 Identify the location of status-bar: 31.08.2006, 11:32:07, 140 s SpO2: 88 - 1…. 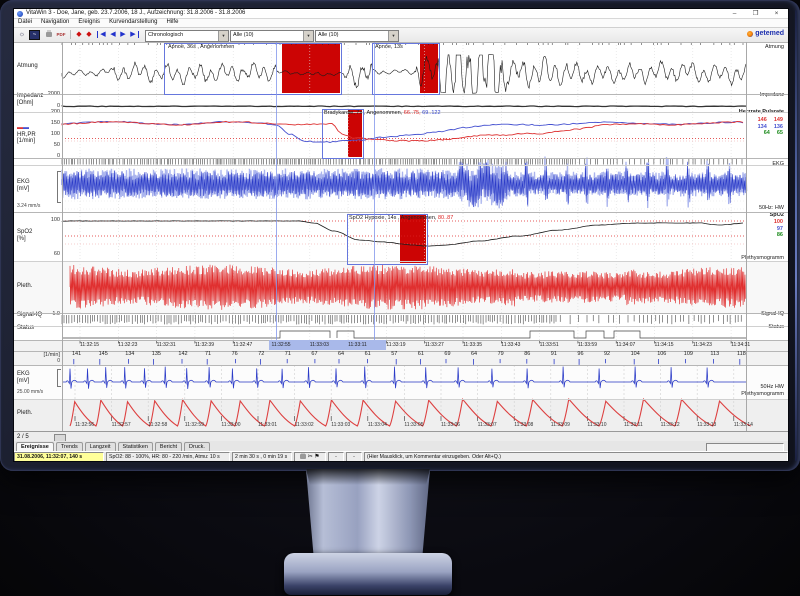
(401, 456).